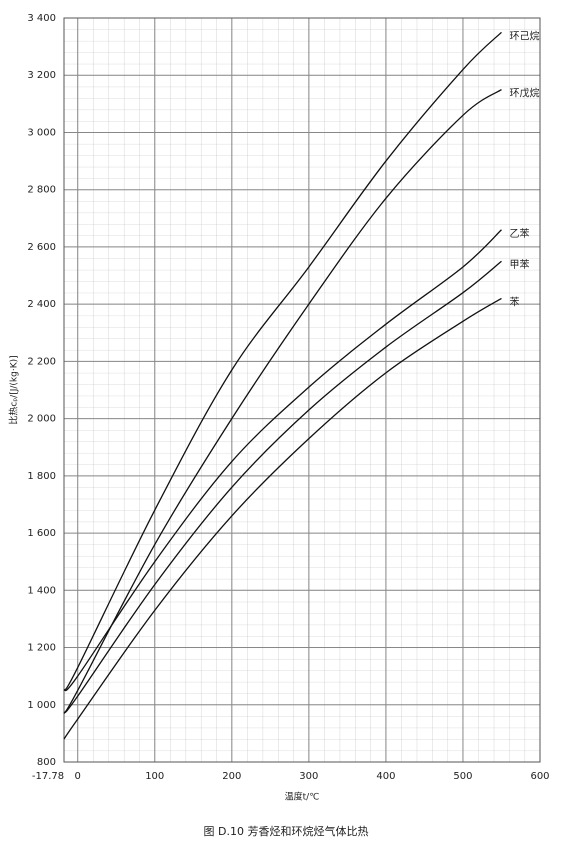  What do you see at coordinates (14, 389) in the screenshot?
I see `y-axis-label: 比热cₚ/[J/(kg·K)]` at bounding box center [14, 389].